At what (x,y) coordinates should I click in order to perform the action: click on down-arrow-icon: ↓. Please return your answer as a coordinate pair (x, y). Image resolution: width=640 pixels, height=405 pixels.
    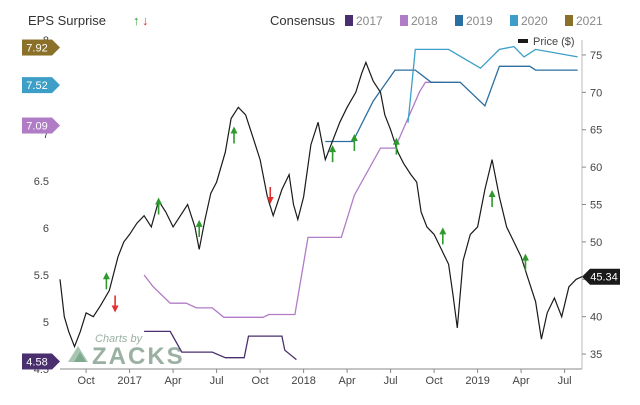
    Looking at the image, I should click on (145, 20).